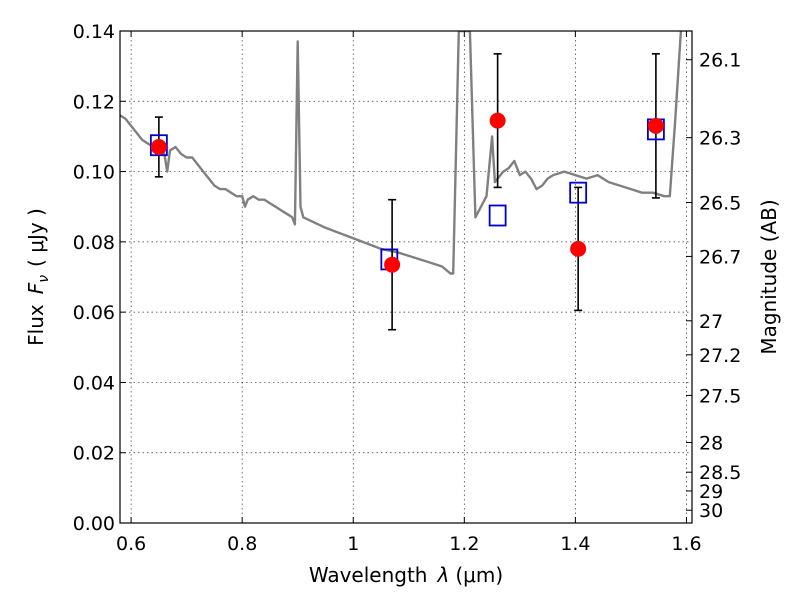  Describe the element at coordinates (38, 277) in the screenshot. I see `y-axis-label: FluxFν( μJy )` at that location.